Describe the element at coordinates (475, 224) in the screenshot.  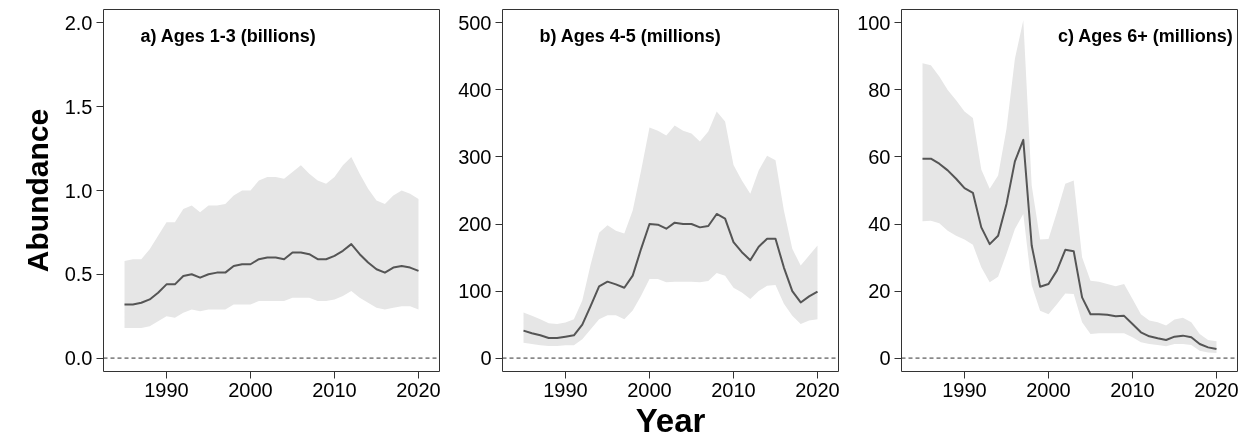
I see `y-tick-label: 200` at that location.